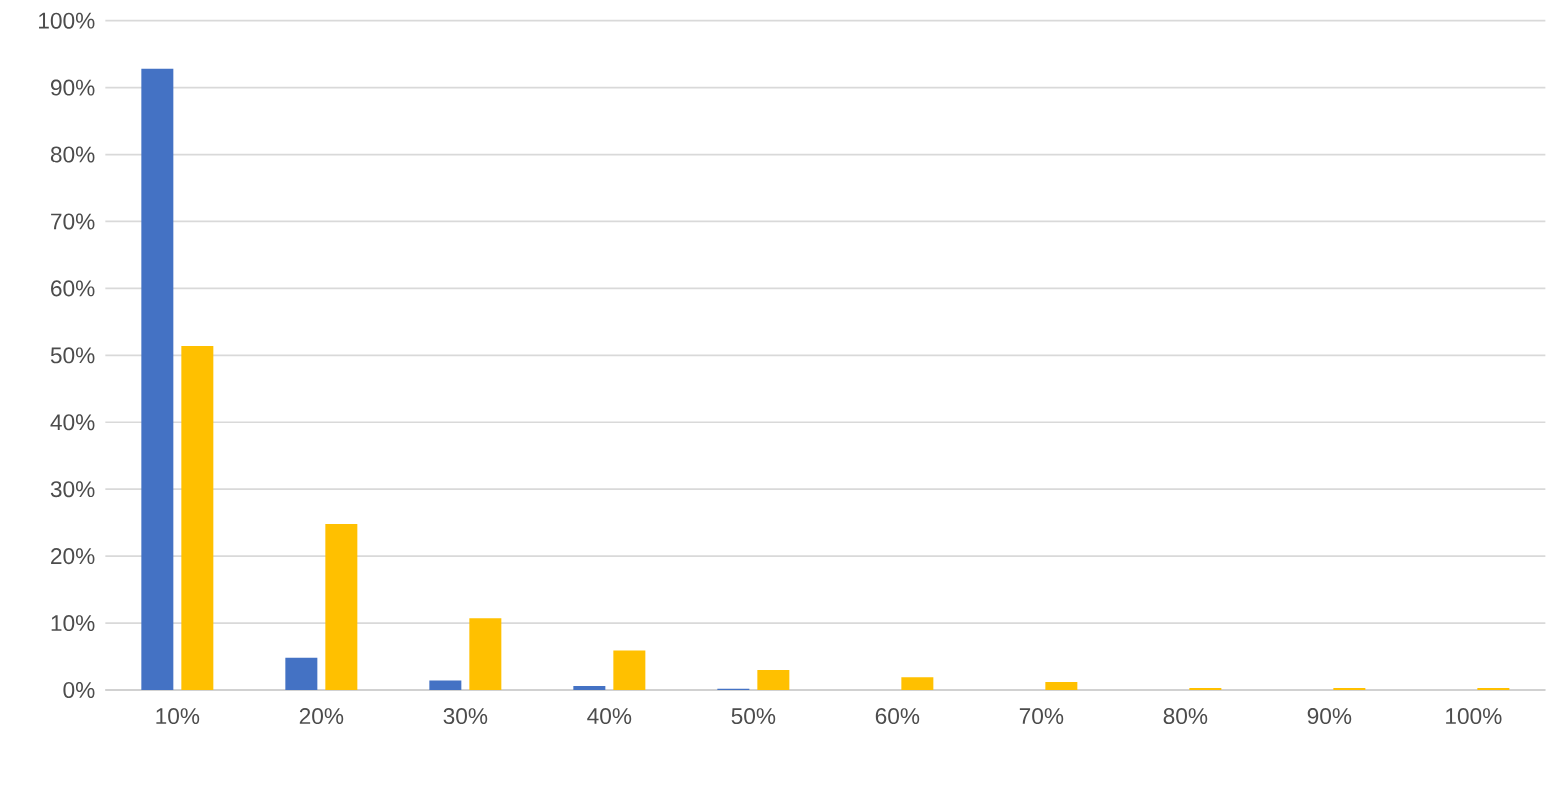  What do you see at coordinates (1474, 716) in the screenshot?
I see `x-tick-label: 100%` at bounding box center [1474, 716].